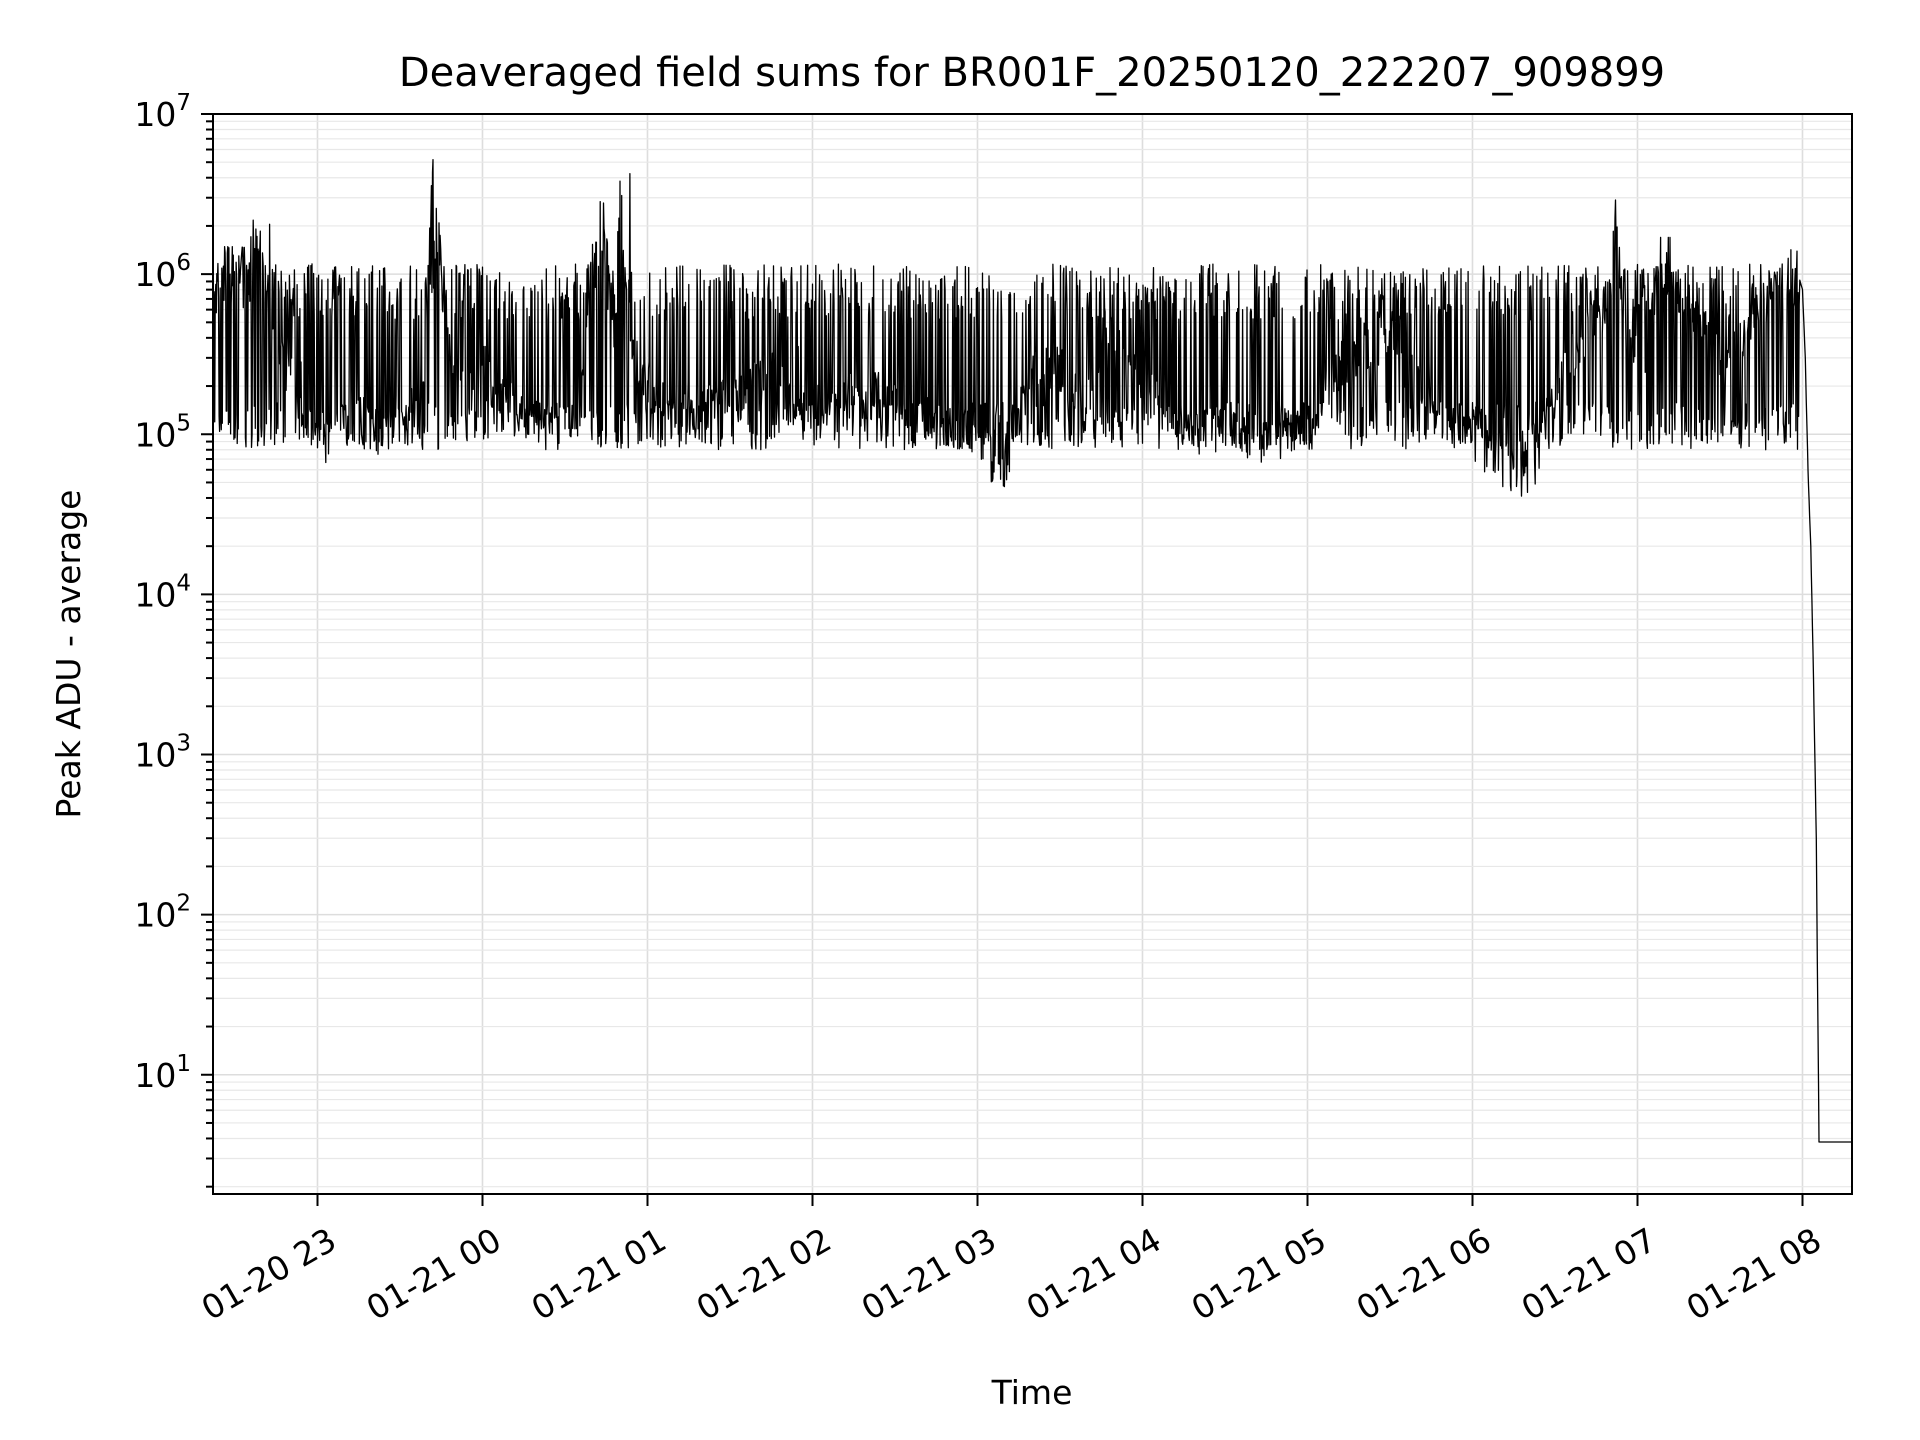 The image size is (1920, 1440). What do you see at coordinates (1589, 1274) in the screenshot?
I see `x-tick-label: 01-21 07` at bounding box center [1589, 1274].